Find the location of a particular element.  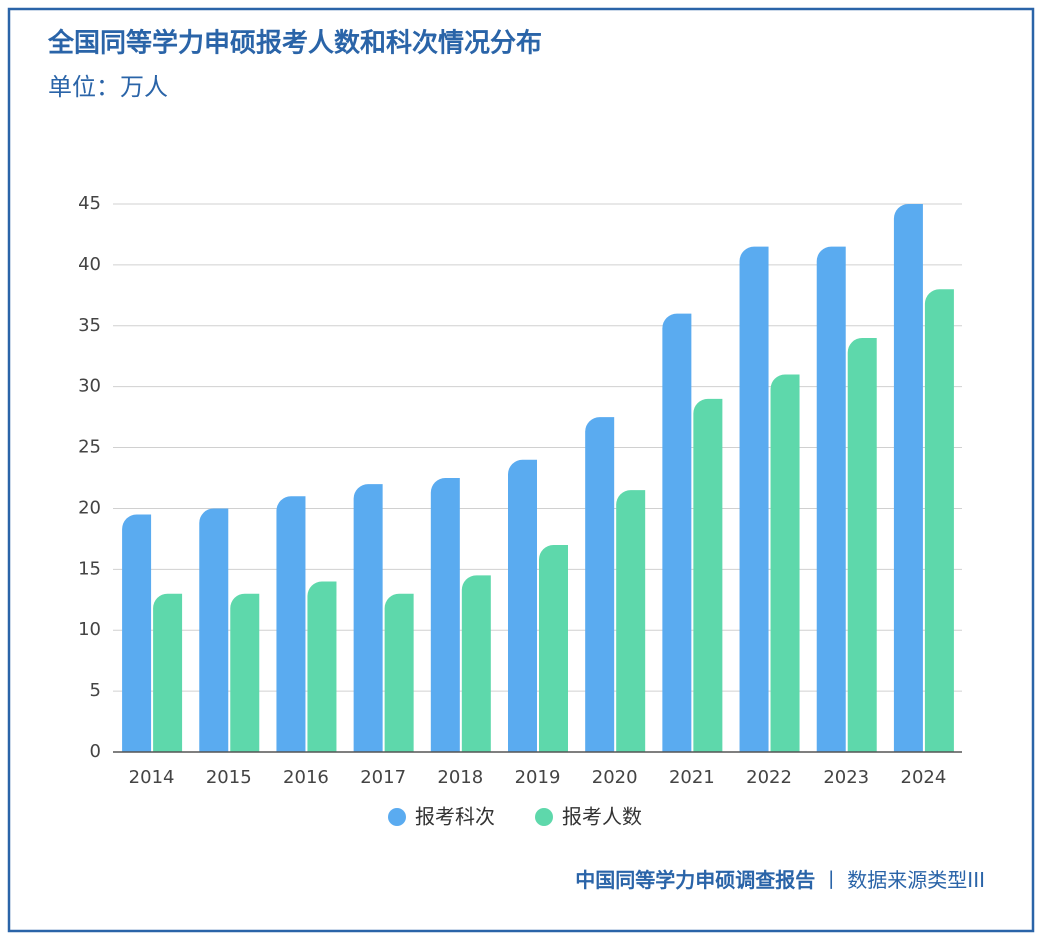

x-tick-label: 2021 is located at coordinates (692, 777).